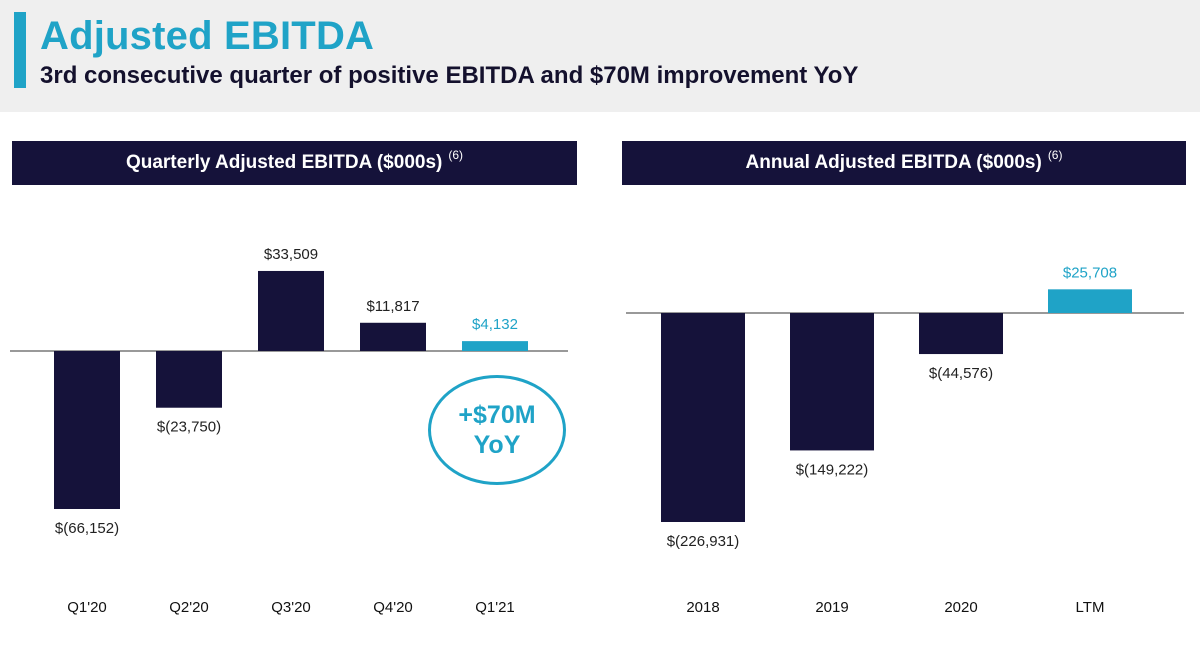  I want to click on annual-value-label-1: $(149,222), so click(832, 469).